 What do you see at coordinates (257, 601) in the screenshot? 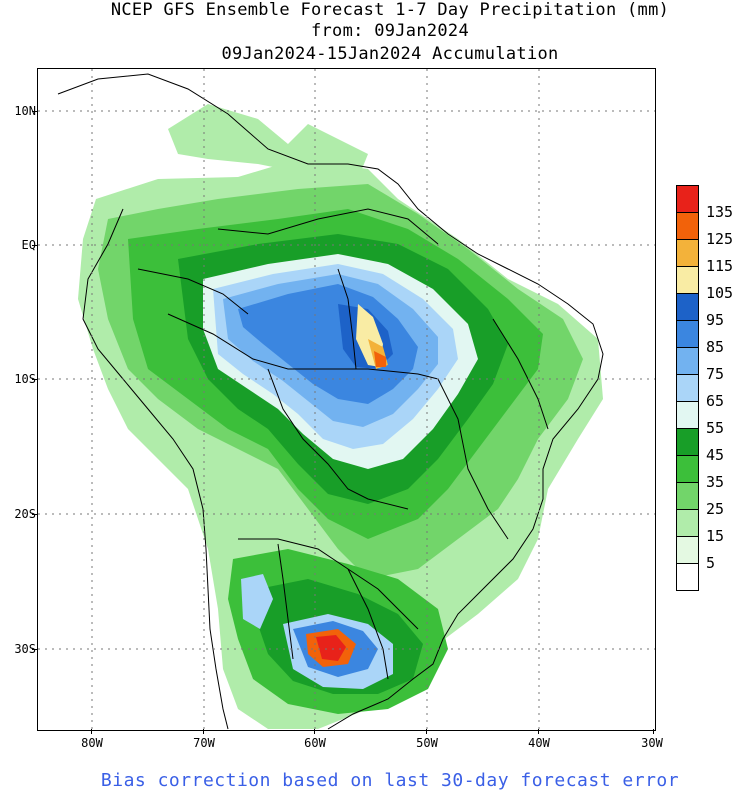
I see `precip-west-pale` at bounding box center [257, 601].